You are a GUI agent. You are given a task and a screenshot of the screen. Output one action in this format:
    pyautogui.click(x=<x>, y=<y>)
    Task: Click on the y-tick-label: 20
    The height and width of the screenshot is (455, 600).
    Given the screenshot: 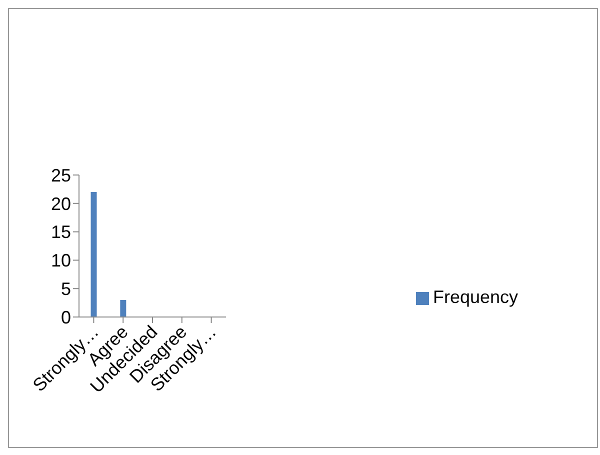 What is the action you would take?
    pyautogui.click(x=60, y=204)
    